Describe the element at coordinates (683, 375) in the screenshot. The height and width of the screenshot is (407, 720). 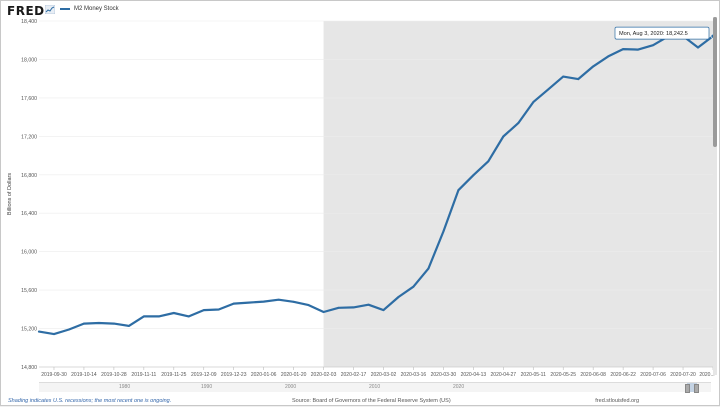
I see `x-tick-label: 2020-07-20` at that location.